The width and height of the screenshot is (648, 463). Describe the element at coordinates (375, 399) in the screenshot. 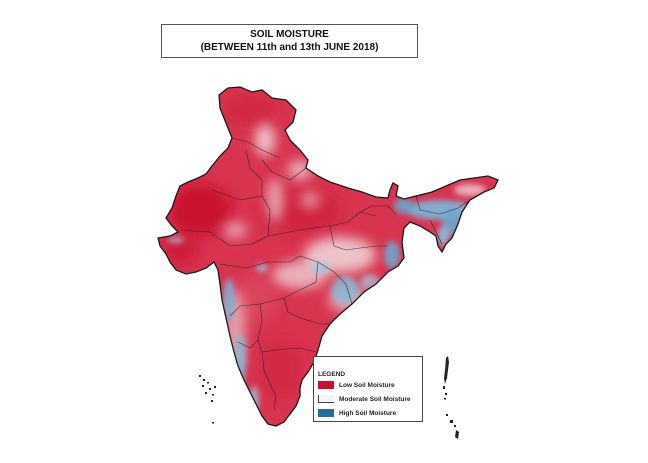

I see `legend-label-moderate: Moderate Soil Moisture` at that location.